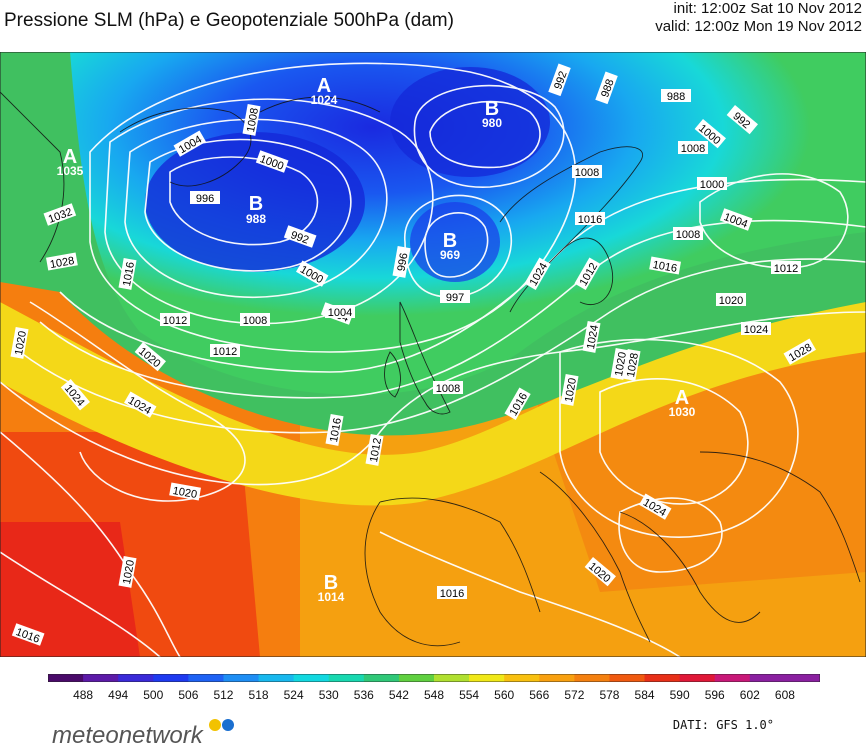  What do you see at coordinates (83, 695) in the screenshot?
I see `colorbar-tick-label: 488` at bounding box center [83, 695].